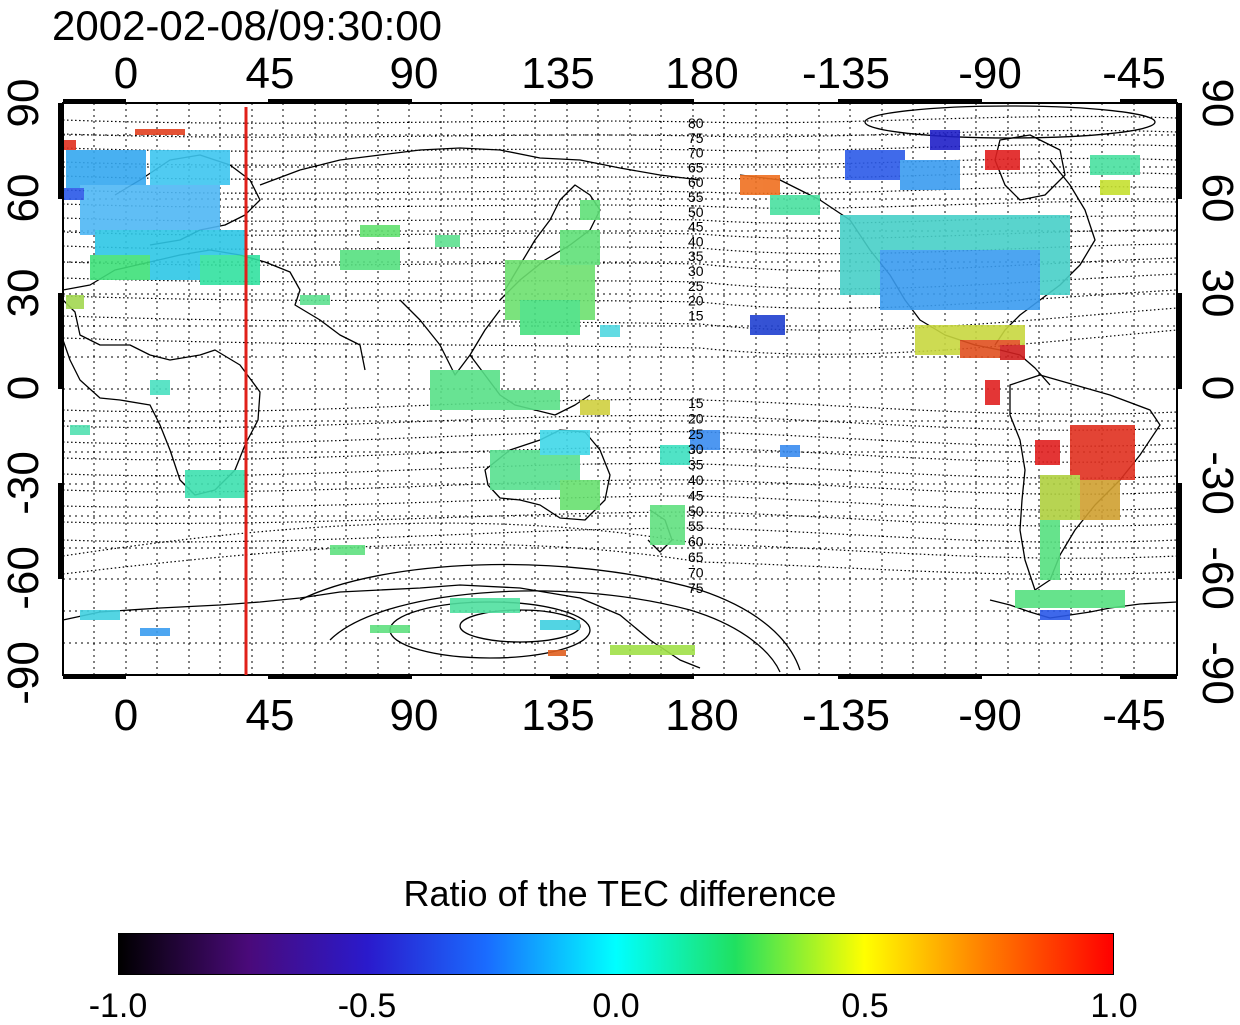 Image resolution: width=1240 pixels, height=1025 pixels. Describe the element at coordinates (118, 1006) in the screenshot. I see `colorbar-tick-label: -1.0` at that location.